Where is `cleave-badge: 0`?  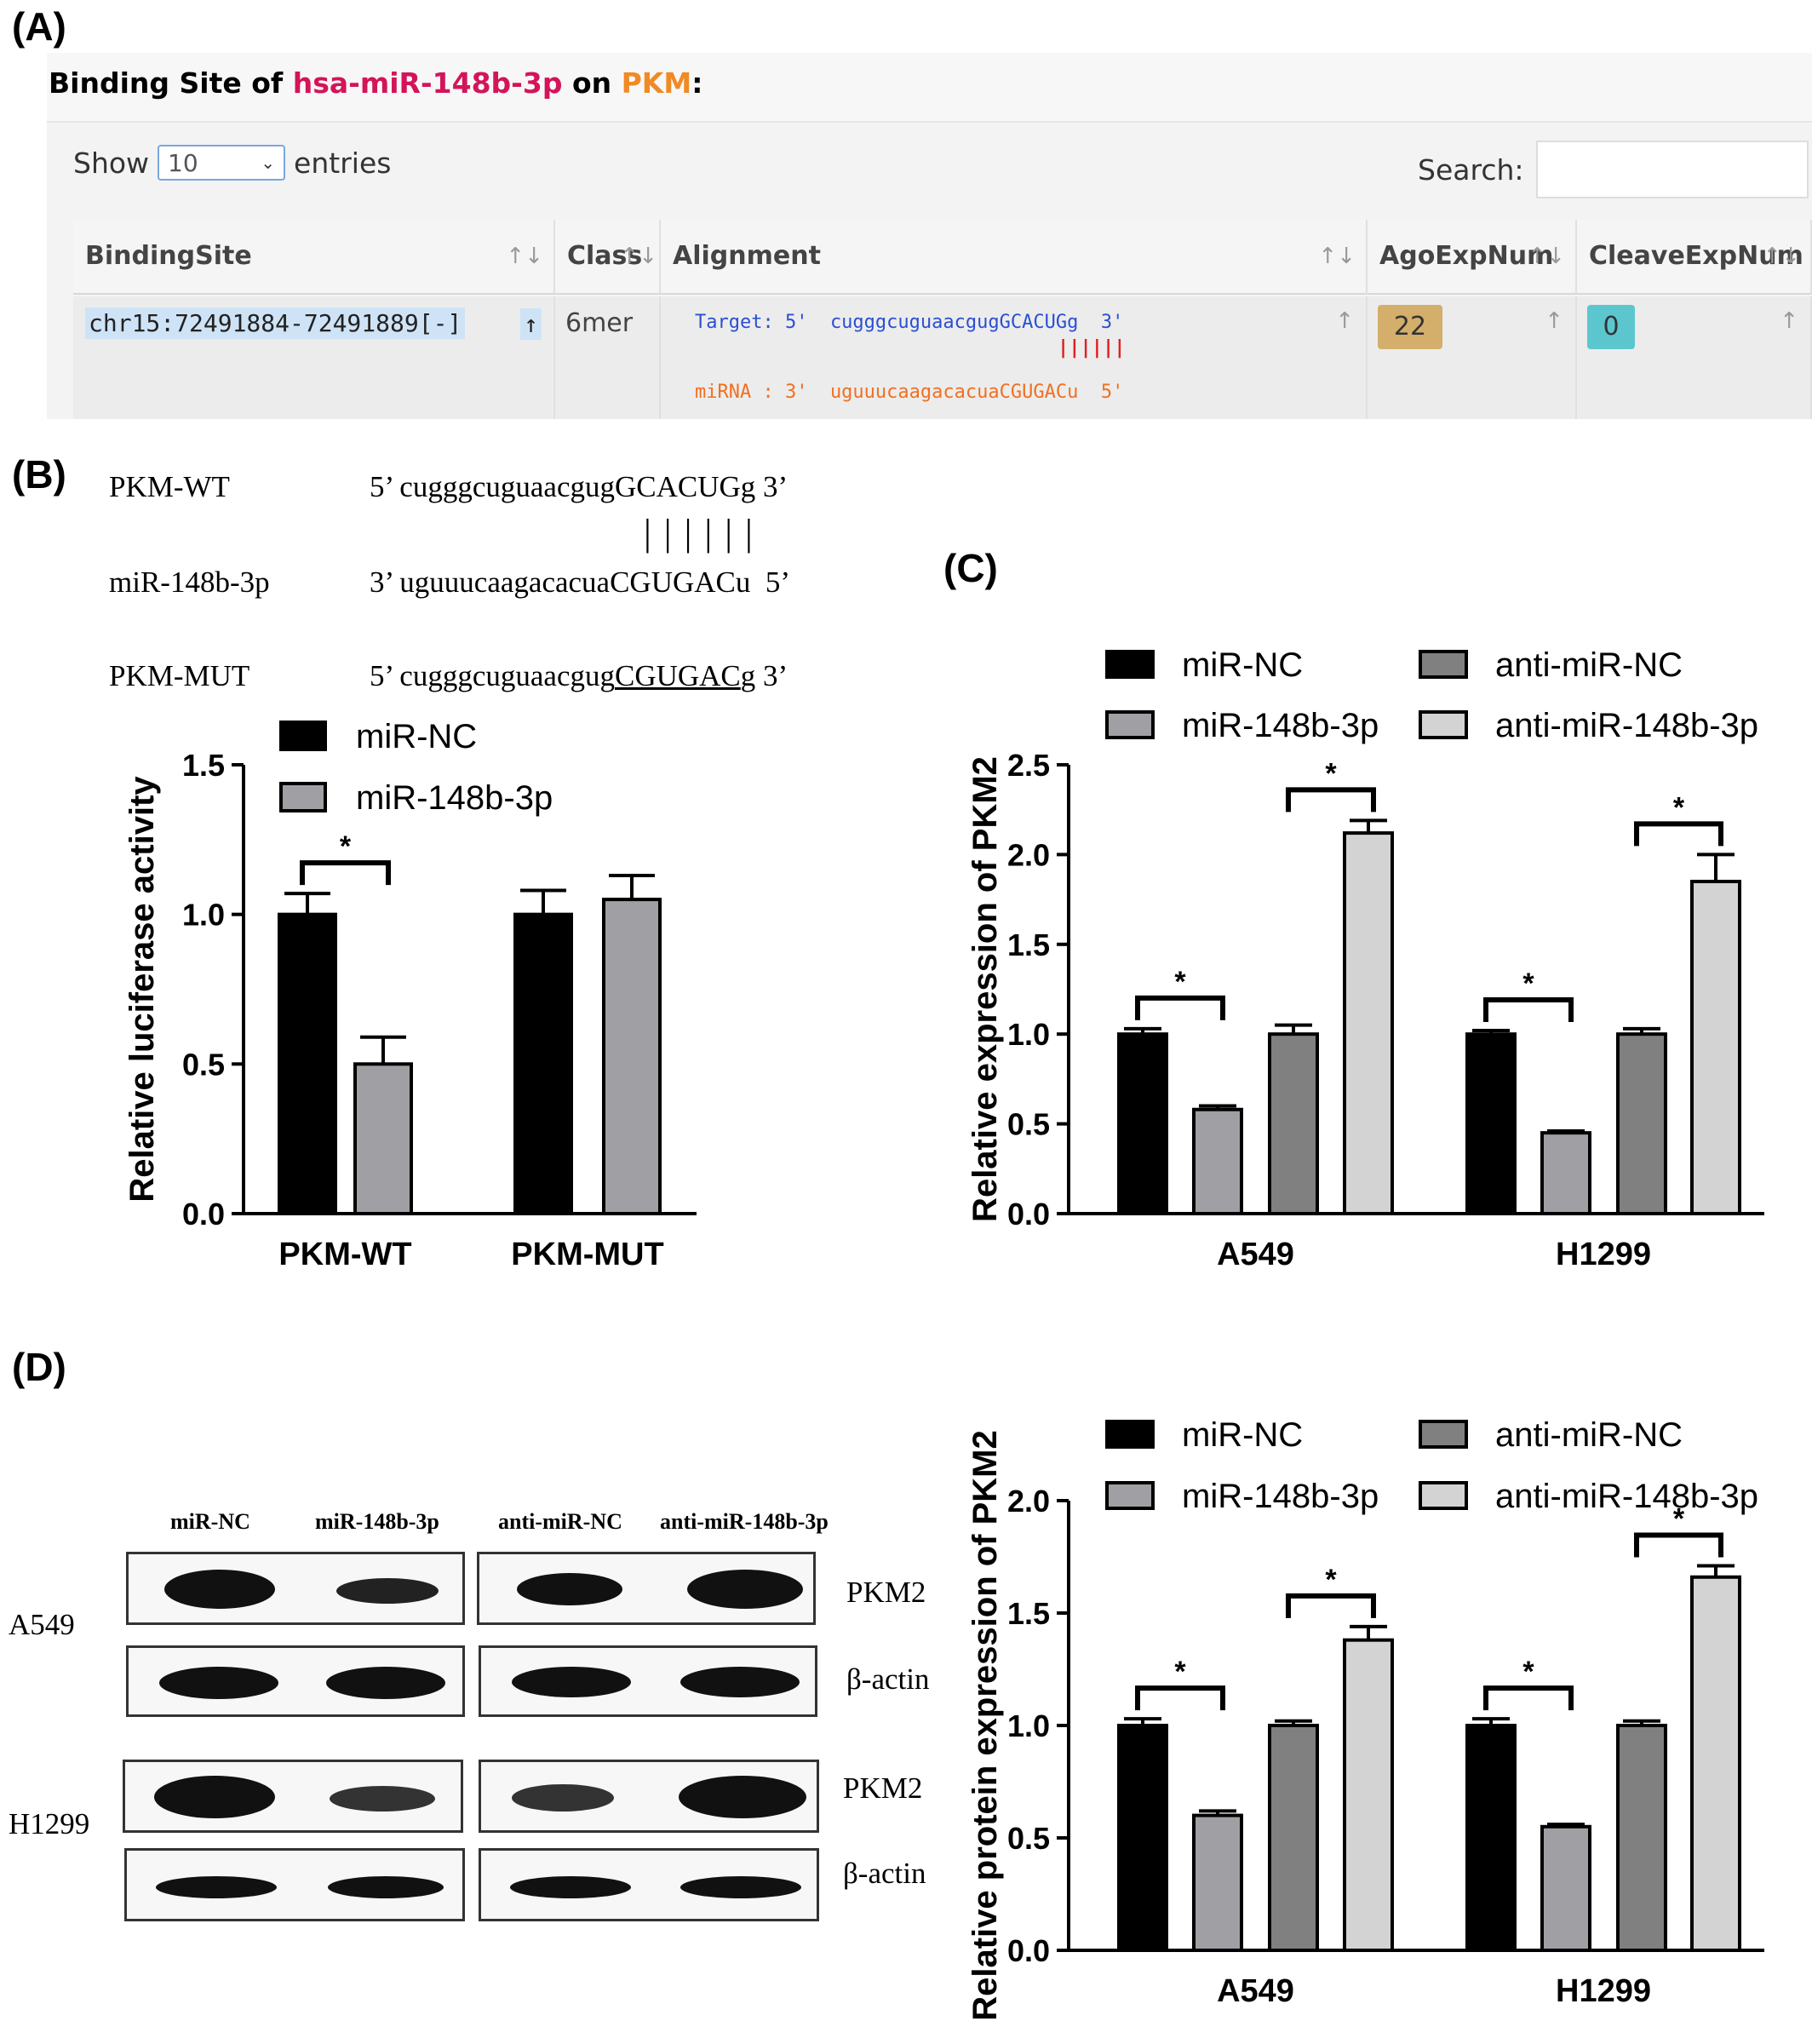 cleave-badge: 0 is located at coordinates (1611, 327).